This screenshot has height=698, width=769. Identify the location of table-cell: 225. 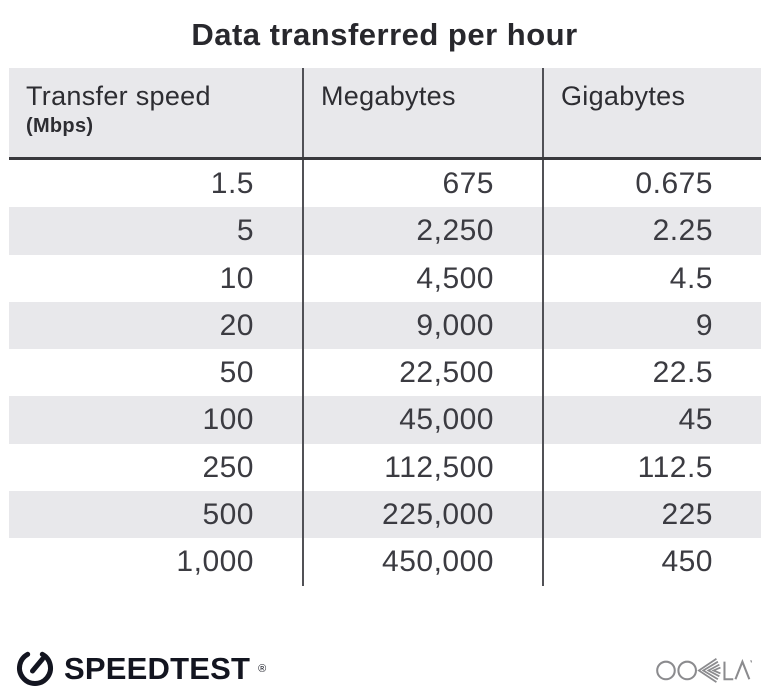
(687, 515).